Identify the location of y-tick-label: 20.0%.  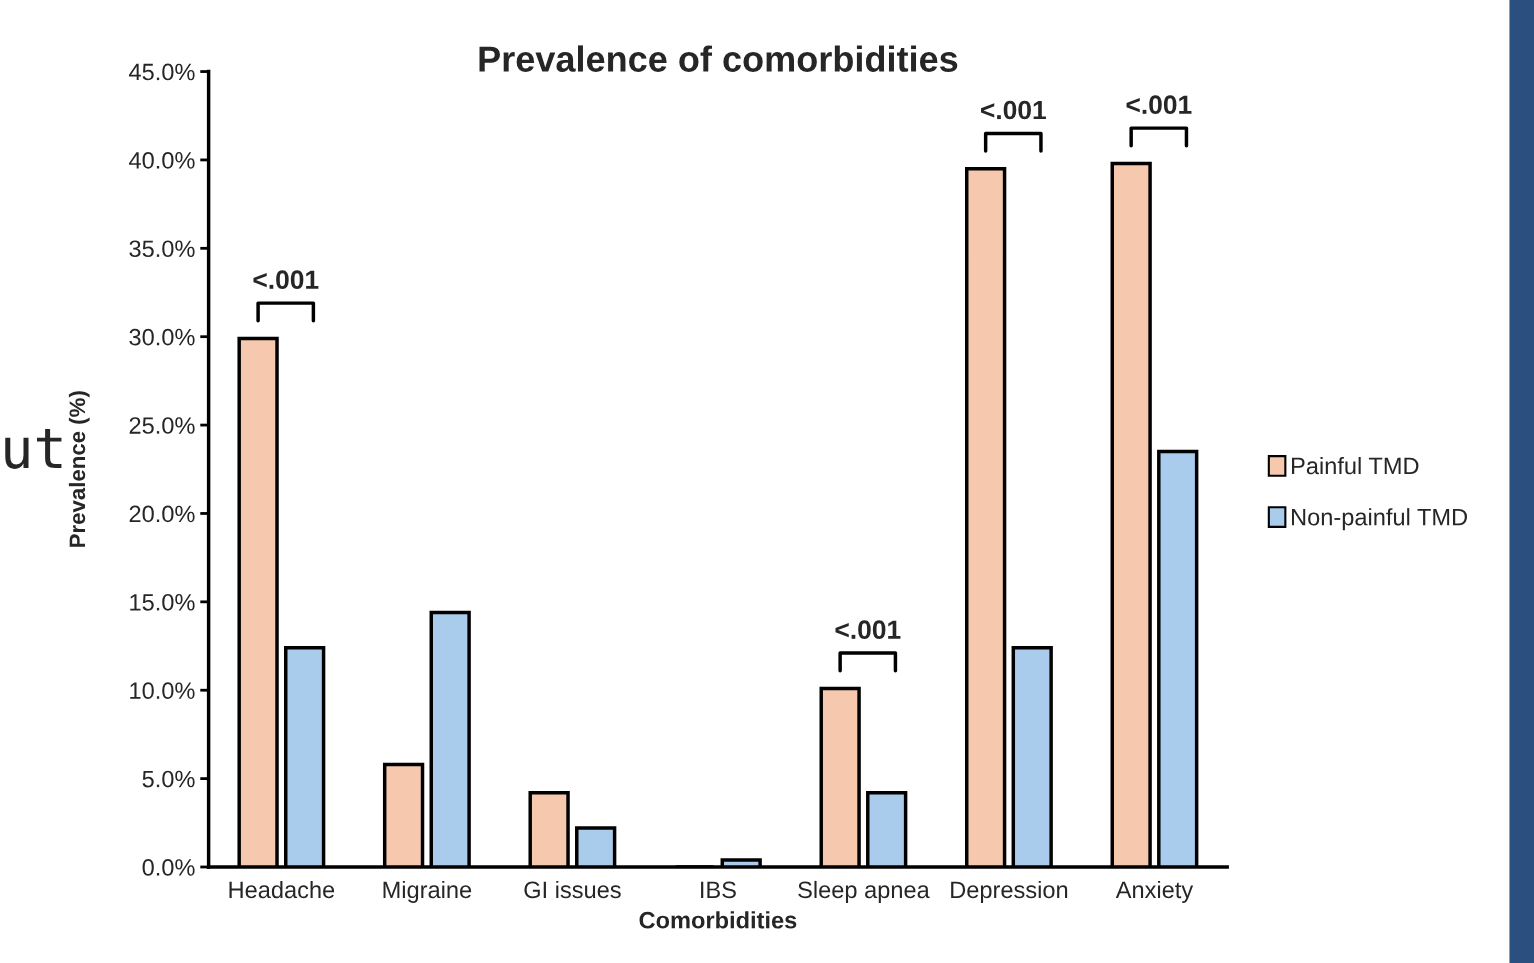
(162, 514).